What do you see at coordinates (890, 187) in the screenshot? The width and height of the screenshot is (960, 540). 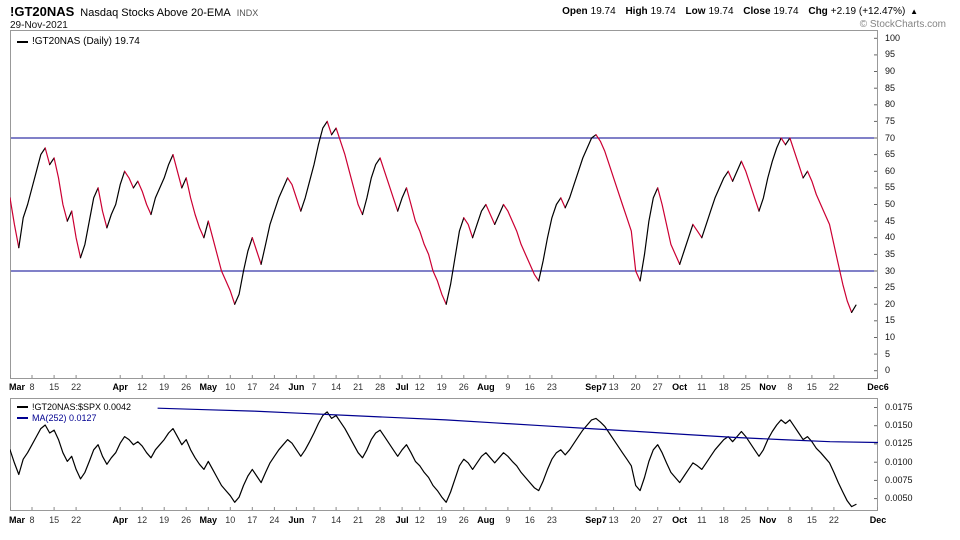 I see `y-axis-label: 55` at bounding box center [890, 187].